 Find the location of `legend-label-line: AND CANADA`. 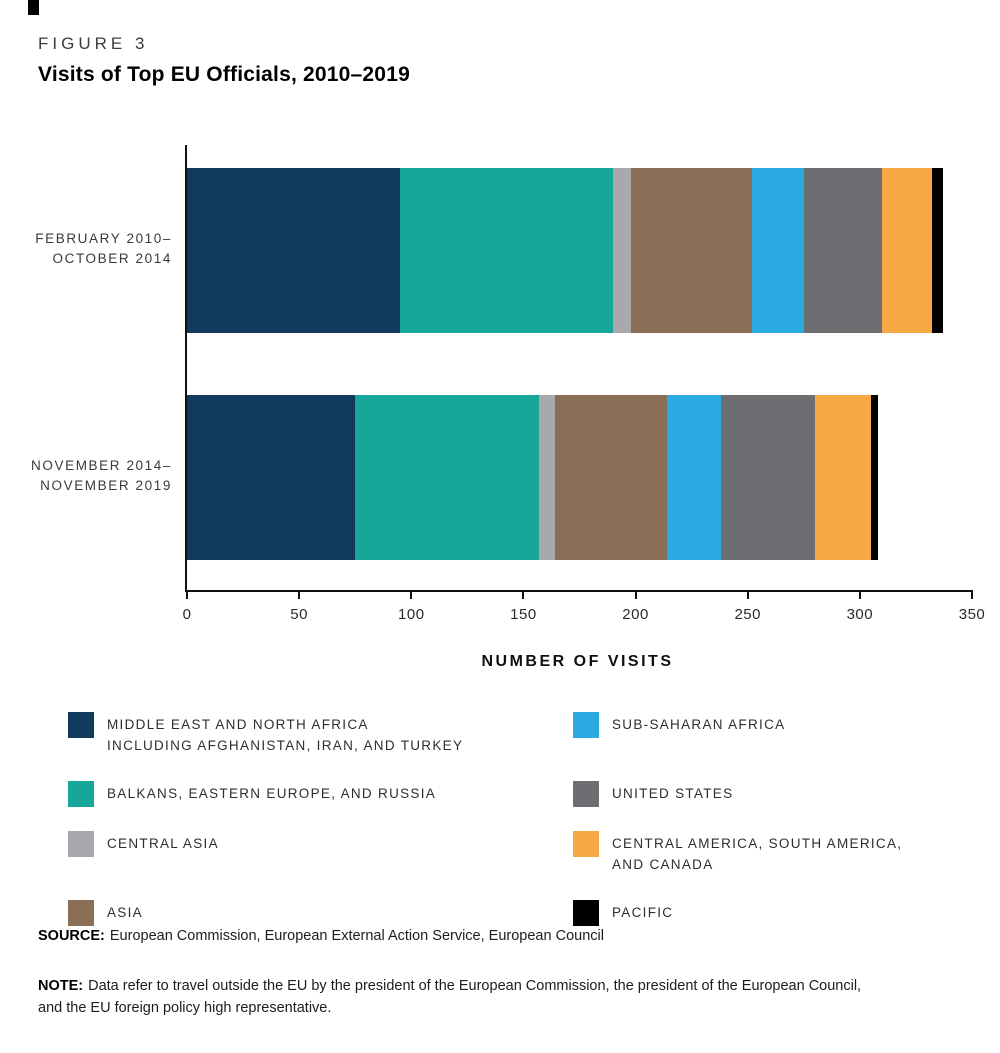

legend-label-line: AND CANADA is located at coordinates (663, 864).